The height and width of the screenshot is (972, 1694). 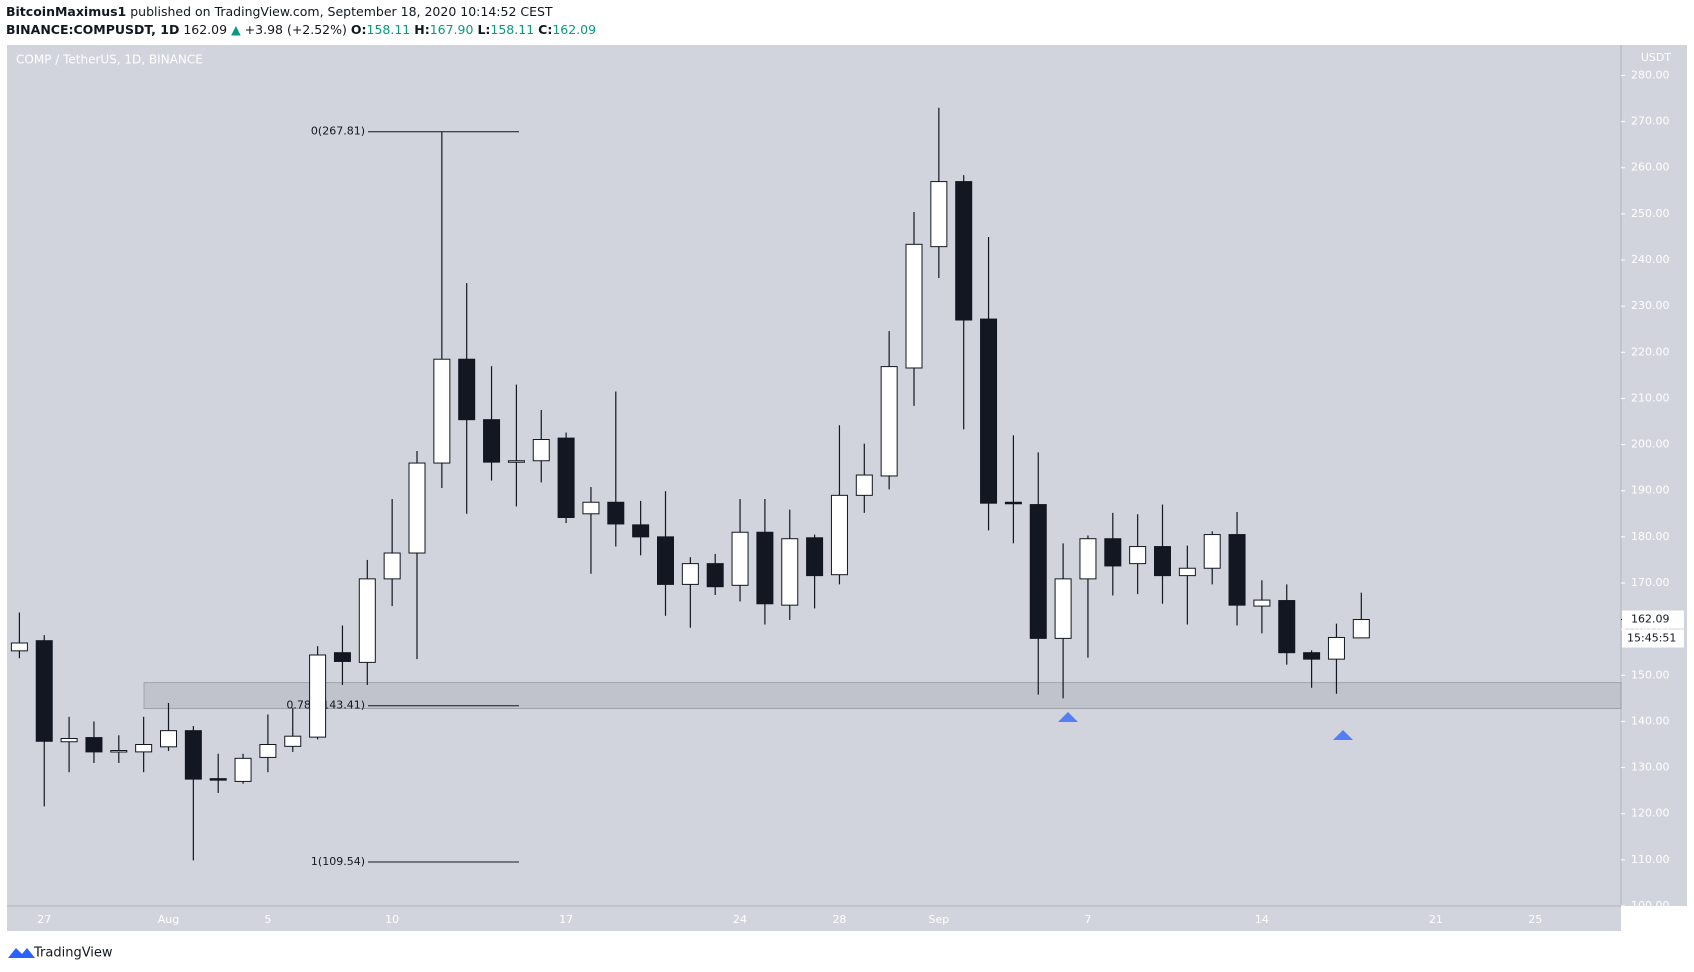 What do you see at coordinates (1650, 74) in the screenshot?
I see `y-tick-label: 280.00` at bounding box center [1650, 74].